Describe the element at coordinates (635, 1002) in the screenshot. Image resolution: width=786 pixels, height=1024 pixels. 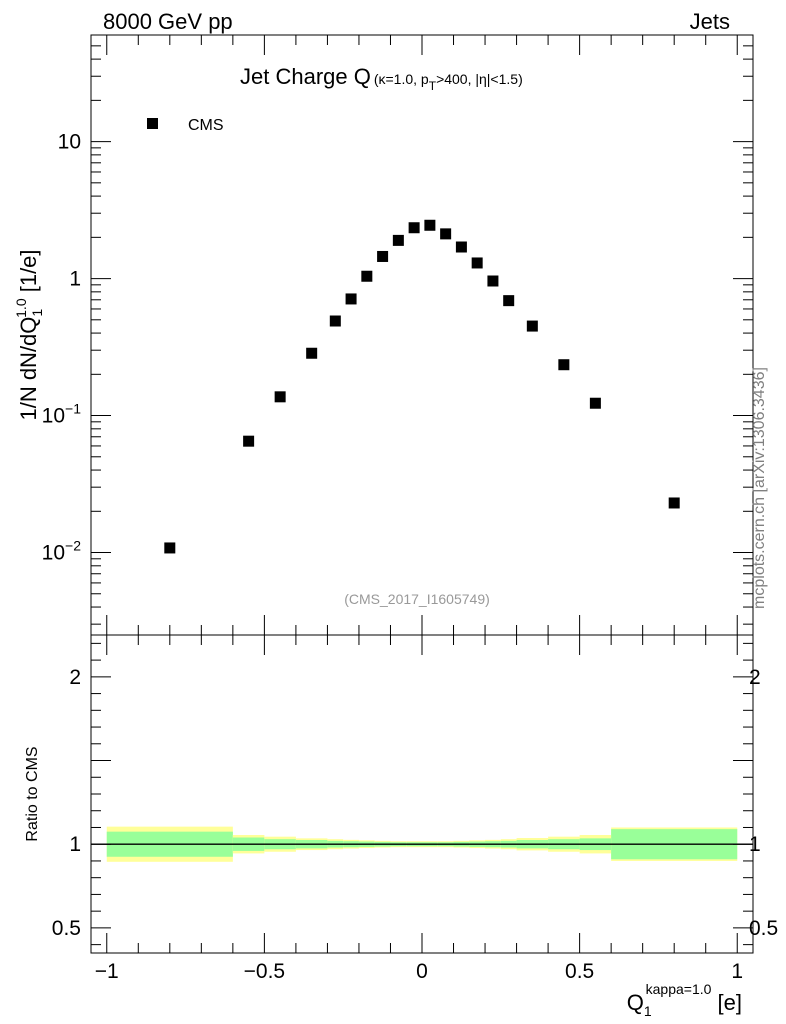
I see `x-axis-label-main: Q` at that location.